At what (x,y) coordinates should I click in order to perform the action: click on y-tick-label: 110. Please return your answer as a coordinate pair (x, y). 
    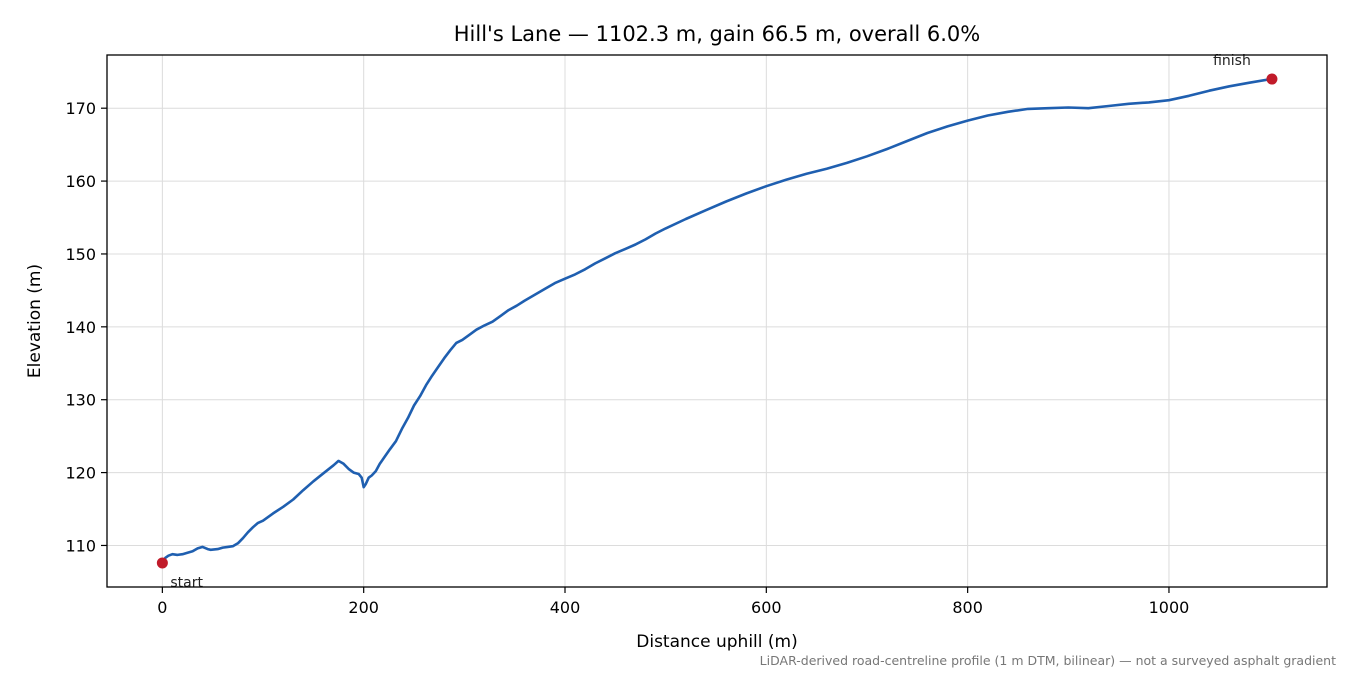
    Looking at the image, I should click on (80, 545).